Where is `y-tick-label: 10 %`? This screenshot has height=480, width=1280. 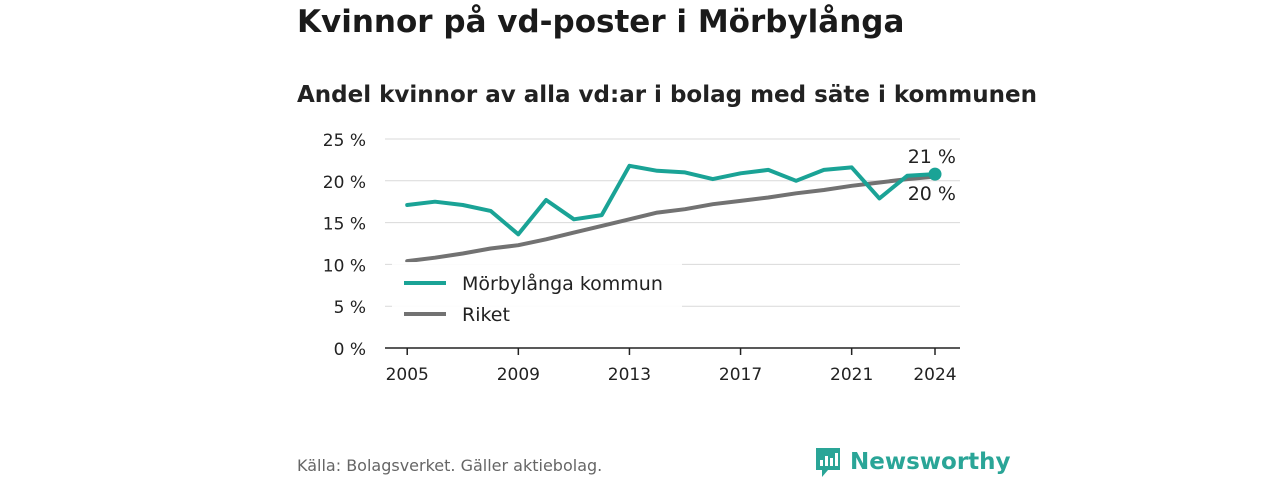 y-tick-label: 10 % is located at coordinates (344, 266).